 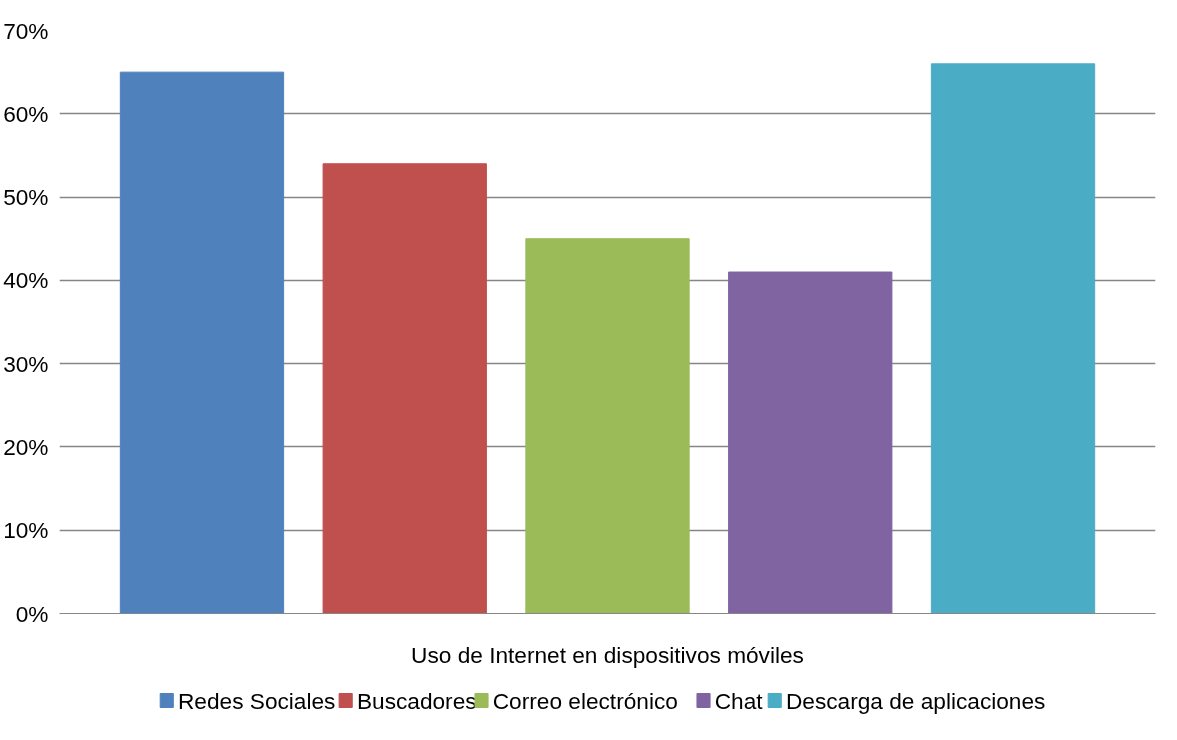 I want to click on legend-label: Buscadores, so click(x=416, y=700).